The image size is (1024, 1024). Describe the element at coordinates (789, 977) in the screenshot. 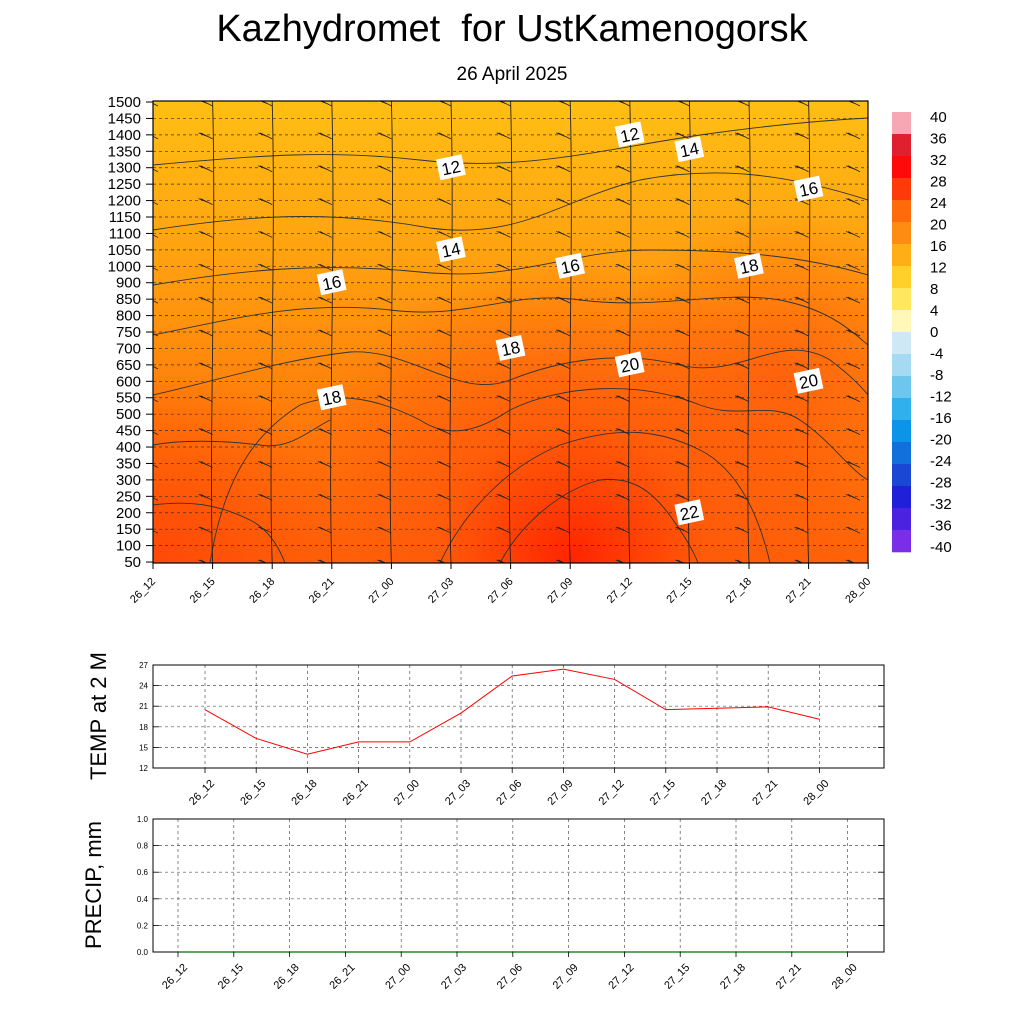

I see `chart-x-tick-label: 27_21` at that location.